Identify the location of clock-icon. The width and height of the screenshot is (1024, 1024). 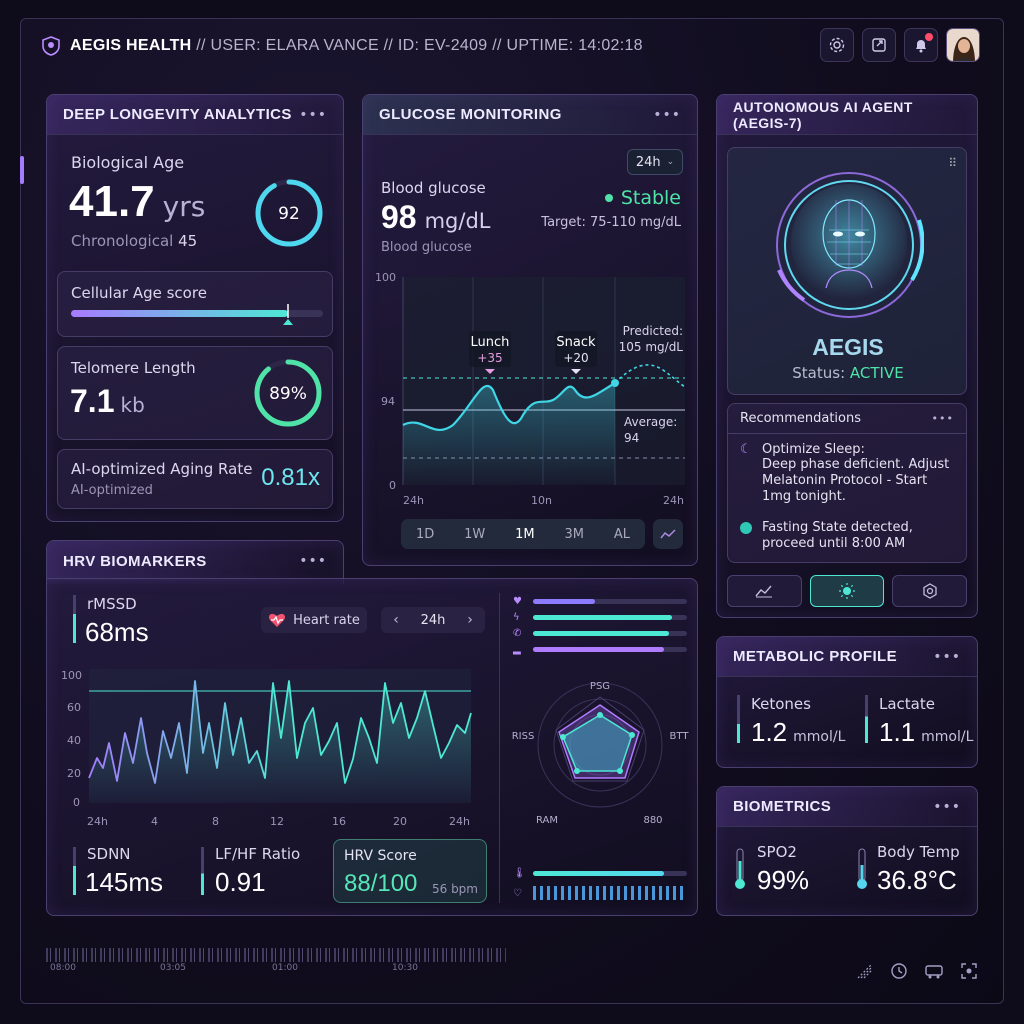
(899, 971).